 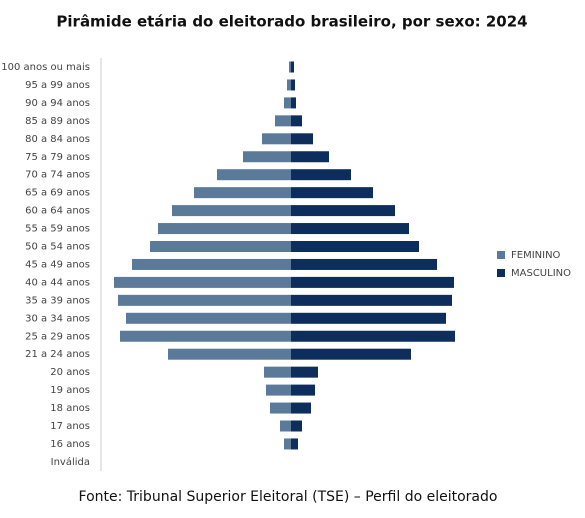 What do you see at coordinates (57, 300) in the screenshot?
I see `y-tick-label: 35 a 39 anos` at bounding box center [57, 300].